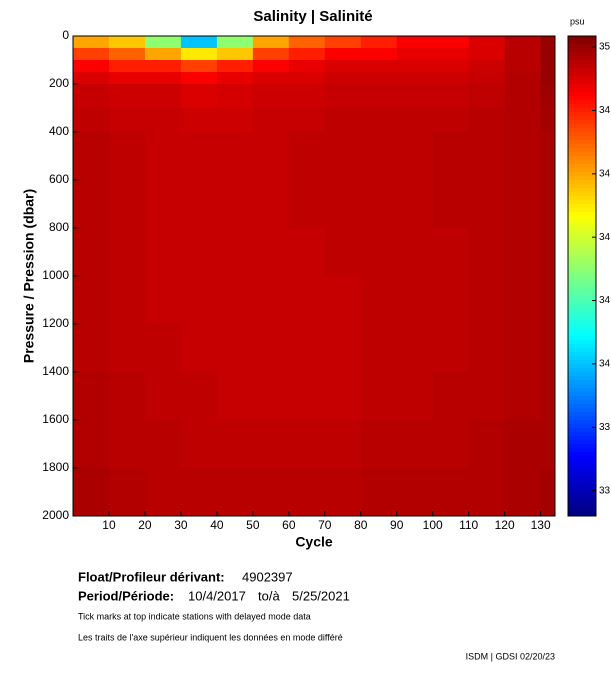  I want to click on colorbar-frame, so click(582, 276).